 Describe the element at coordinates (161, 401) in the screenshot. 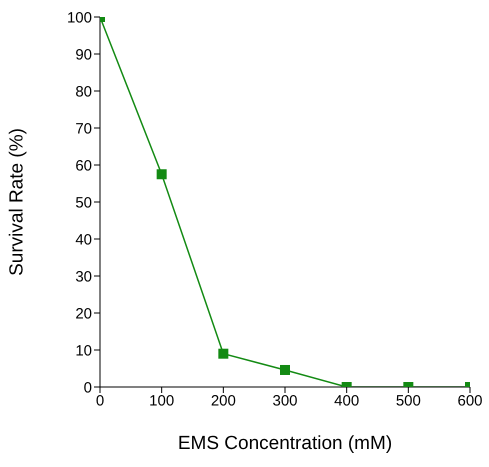

I see `x-tick-label: 100` at that location.